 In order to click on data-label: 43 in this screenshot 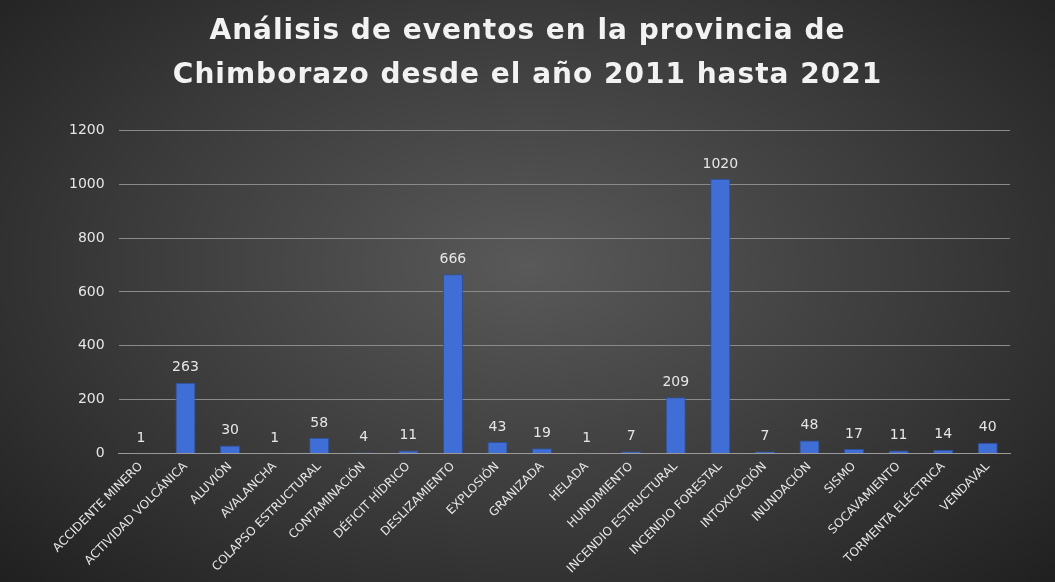, I will do `click(497, 425)`.